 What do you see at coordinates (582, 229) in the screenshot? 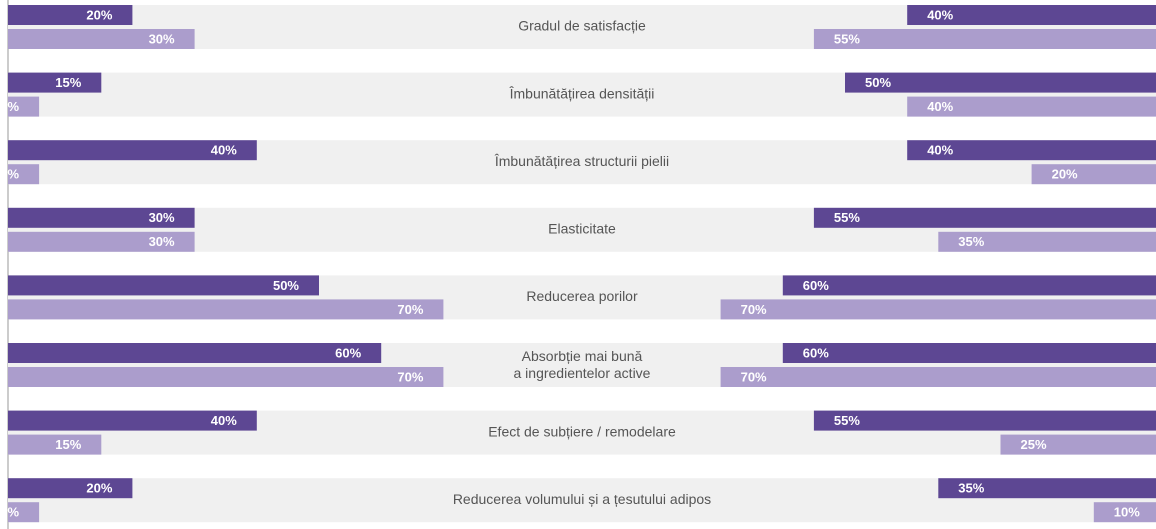
I see `category-label: Elasticitate` at bounding box center [582, 229].